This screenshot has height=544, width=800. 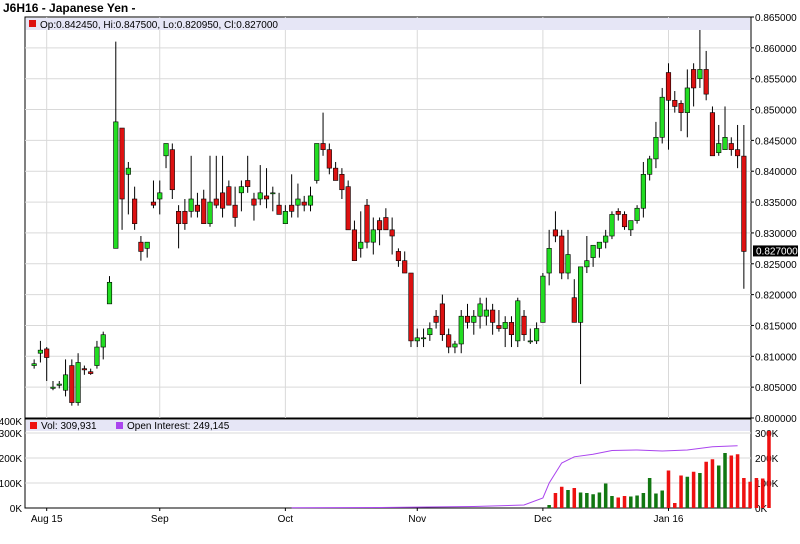 I want to click on price-tick-label: 0.815000, so click(x=776, y=326).